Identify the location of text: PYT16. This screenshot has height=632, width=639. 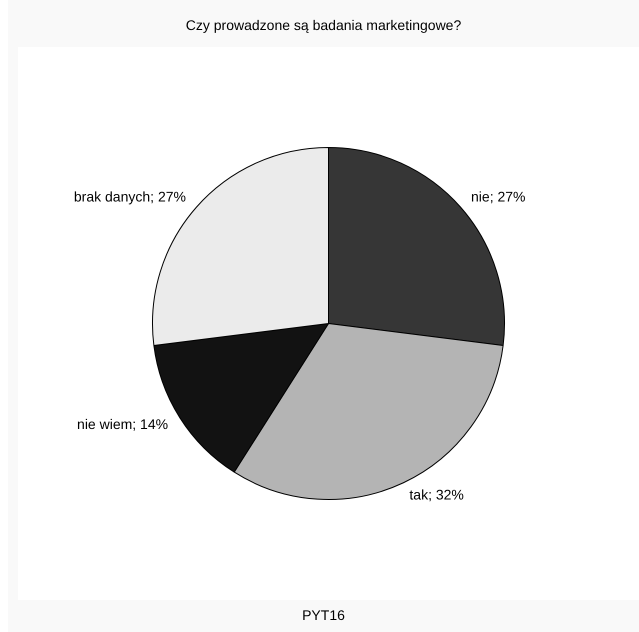
(323, 615).